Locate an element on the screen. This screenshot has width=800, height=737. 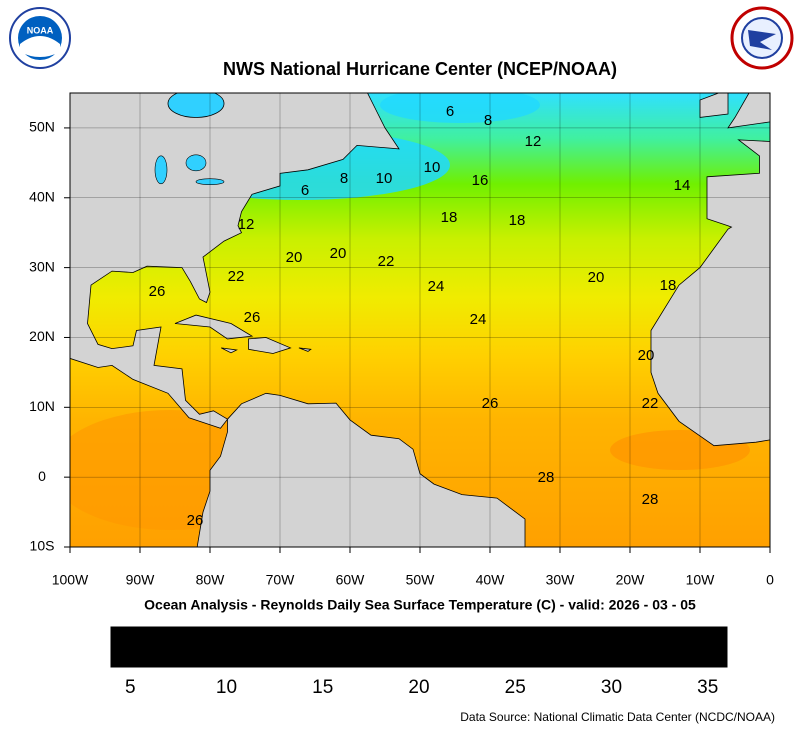
colorbar-tick-label: 15 is located at coordinates (322, 687).